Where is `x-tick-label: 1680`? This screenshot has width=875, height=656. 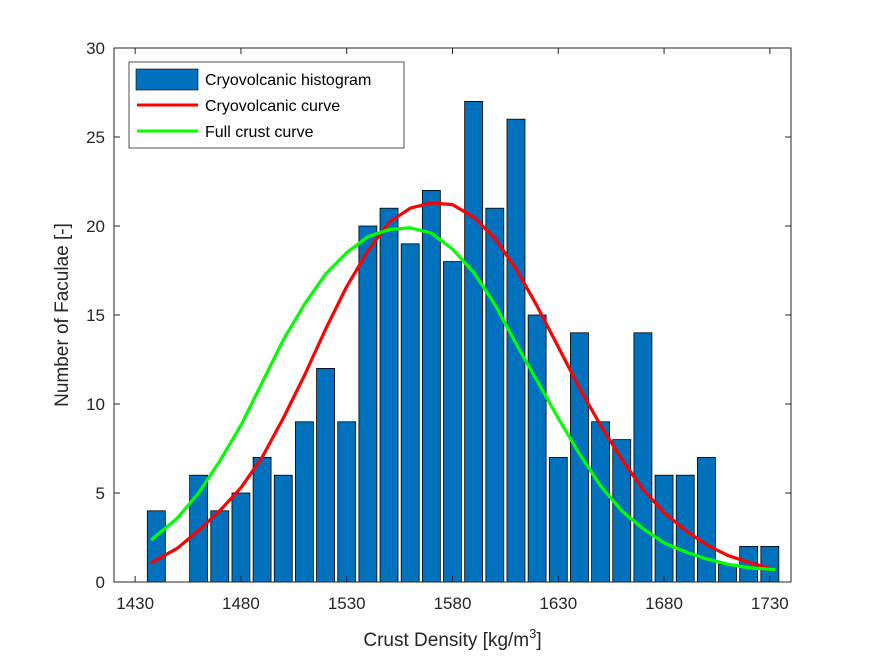 x-tick-label: 1680 is located at coordinates (664, 603).